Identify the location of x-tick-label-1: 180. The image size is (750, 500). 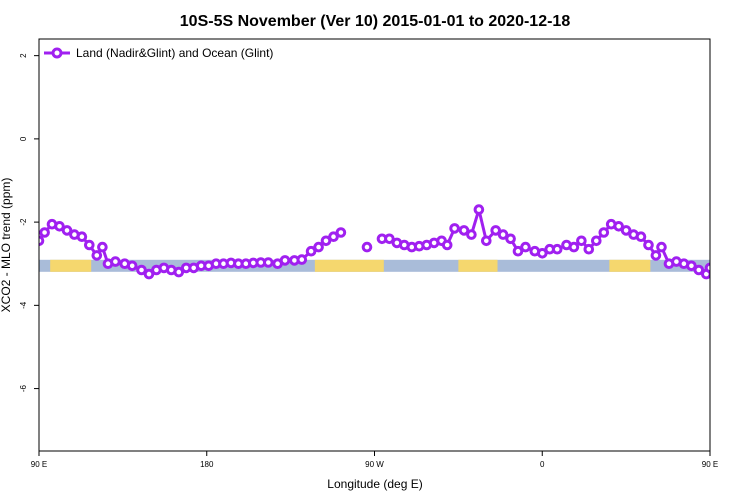
(207, 464).